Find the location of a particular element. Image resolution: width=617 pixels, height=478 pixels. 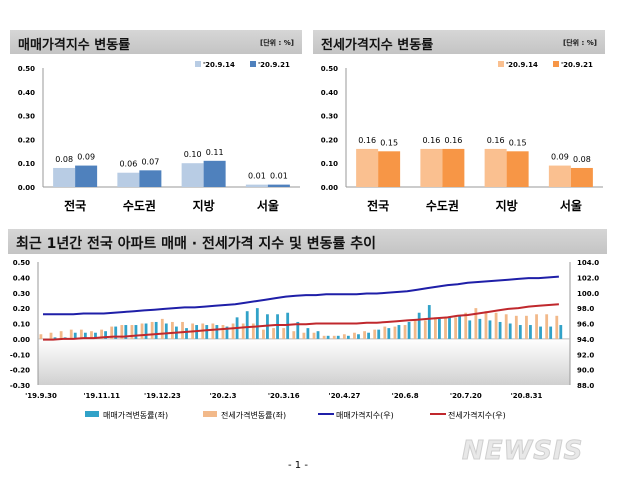

trend-chart-title-bar: 최근 1년간 전국 아파트 매매 · 전세가격 지수 및 변동률 추이 is located at coordinates (307, 241).